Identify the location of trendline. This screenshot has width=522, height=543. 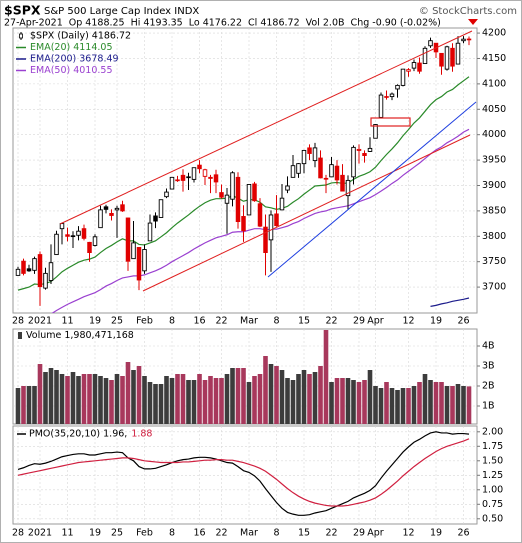
(372, 189).